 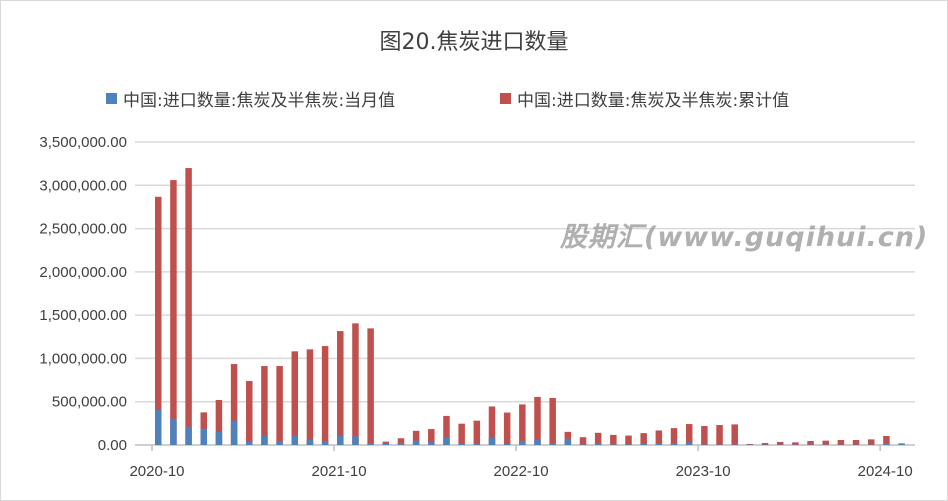 I want to click on legend-swatch-cumulative, so click(x=505, y=98).